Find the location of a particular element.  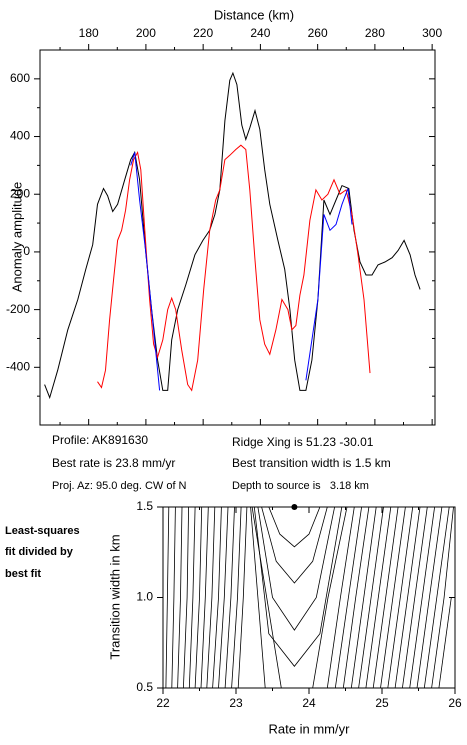

annotation: Best rate is 23.8 mm/yr is located at coordinates (113, 463).